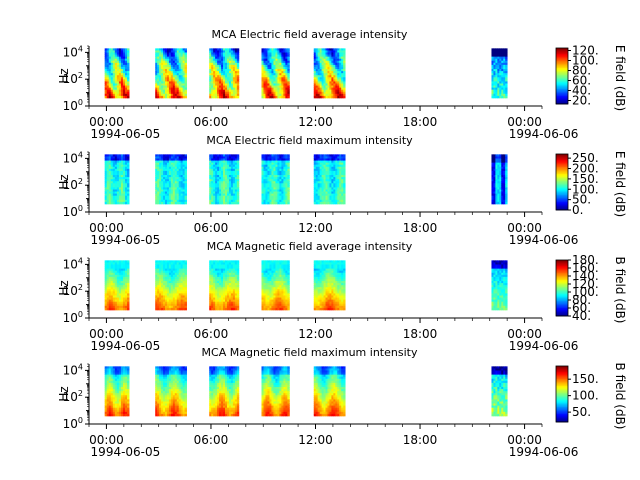  I want to click on colorbar-tick-label: 40., so click(581, 316).